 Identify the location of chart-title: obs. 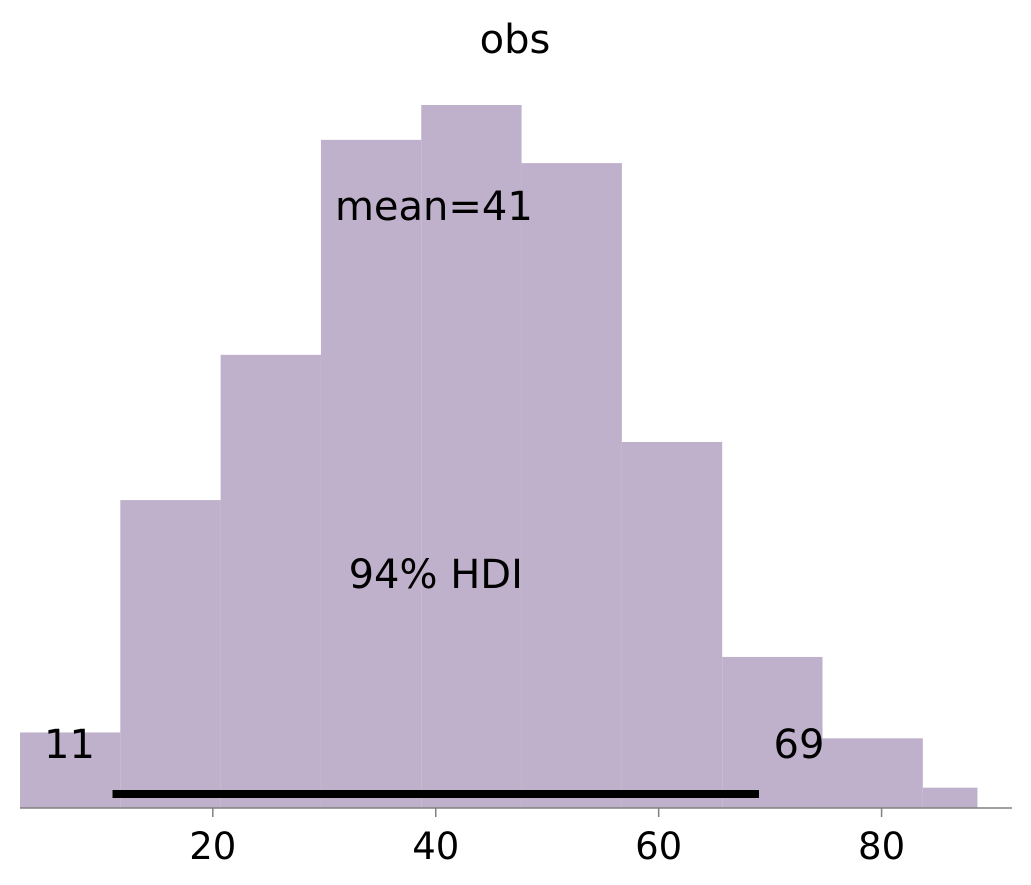
(515, 40).